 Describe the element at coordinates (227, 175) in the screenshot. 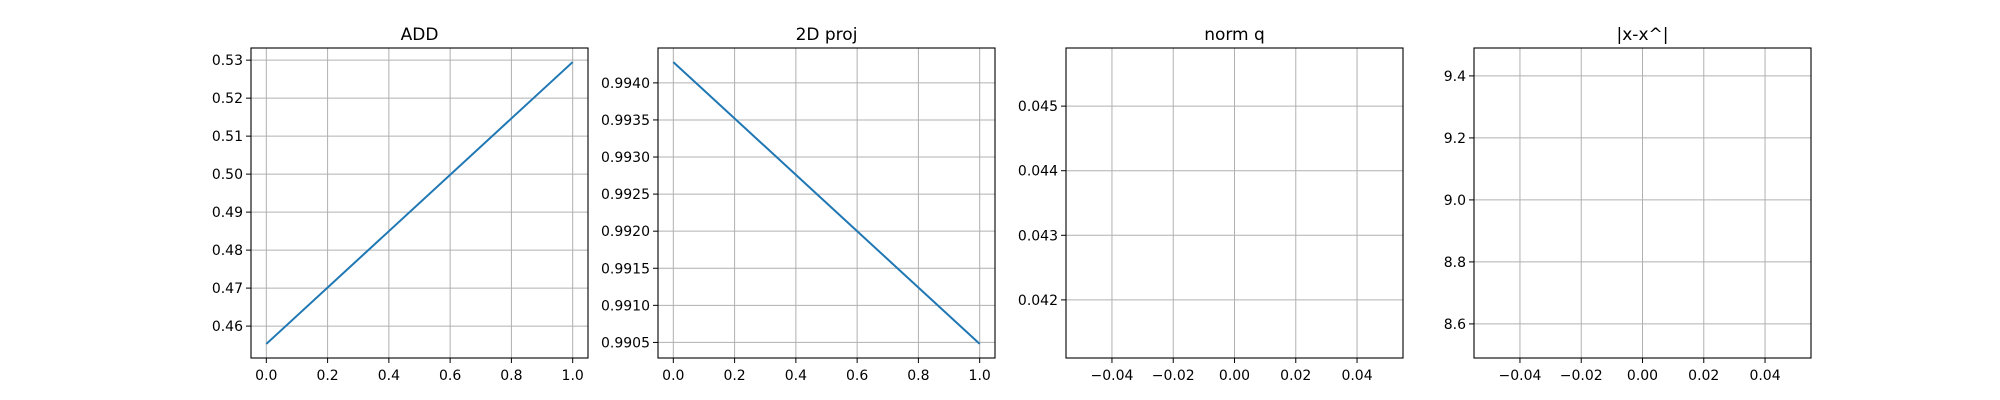

I see `y-tick-label: 0.50` at that location.